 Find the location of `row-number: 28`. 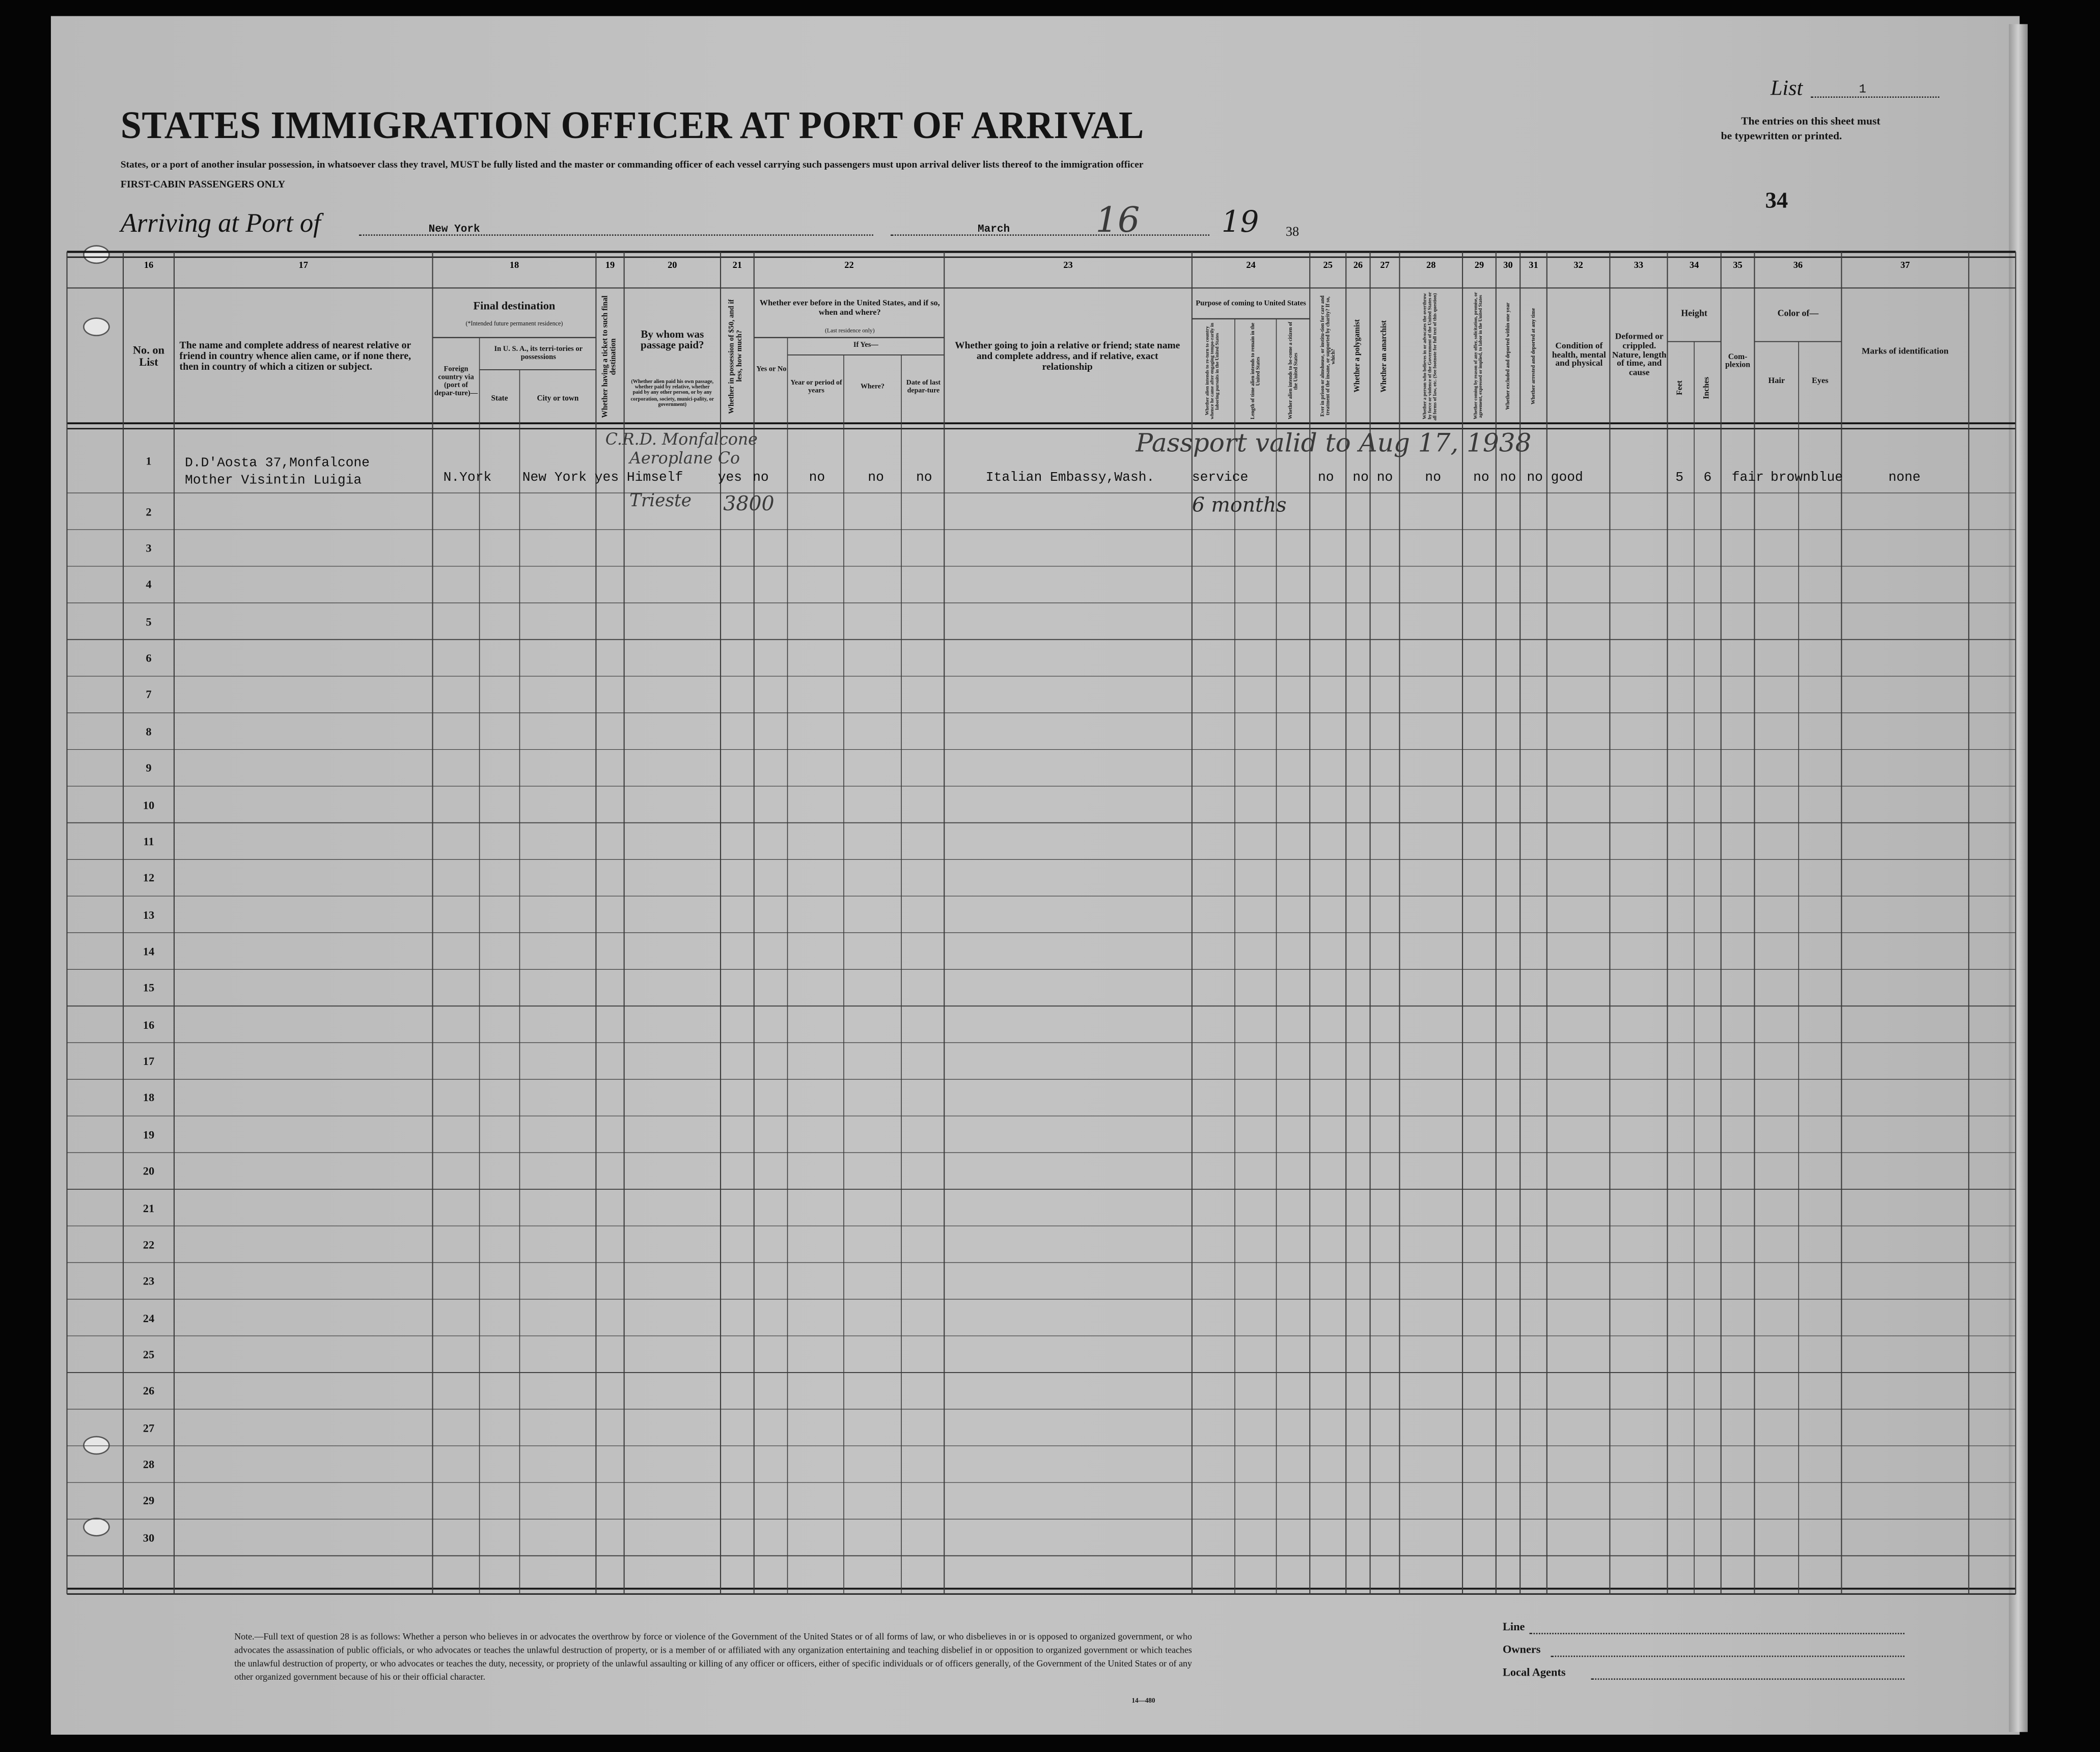

row-number: 28 is located at coordinates (149, 1464).